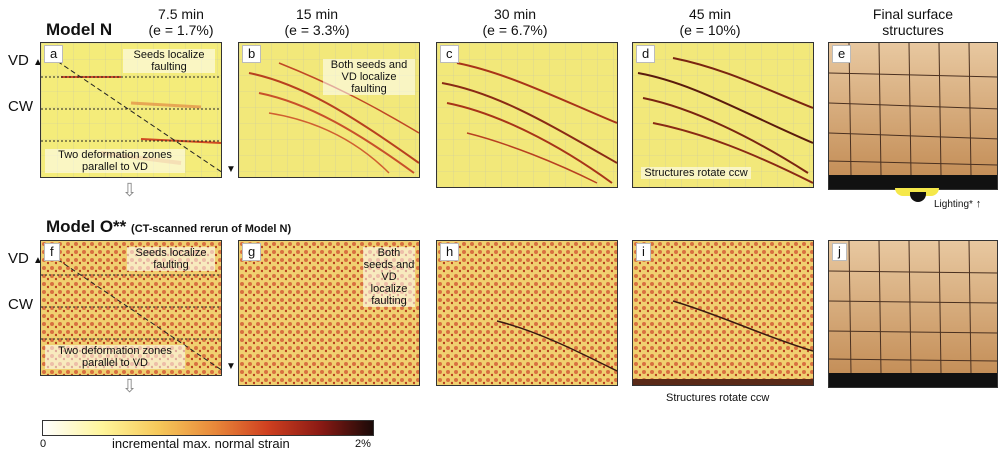 This screenshot has height=456, width=998. I want to click on panel-d: d Structures rotate ccw, so click(723, 115).